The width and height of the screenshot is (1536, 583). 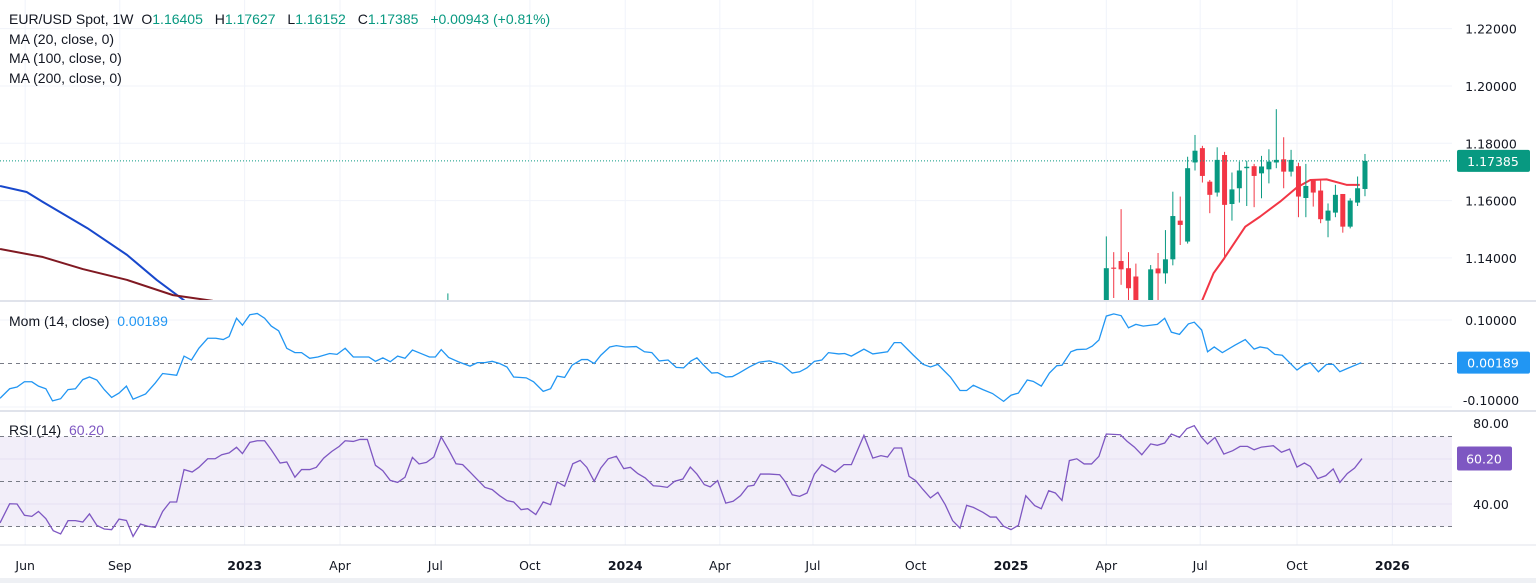 What do you see at coordinates (726, 357) in the screenshot?
I see `momentum-pane` at bounding box center [726, 357].